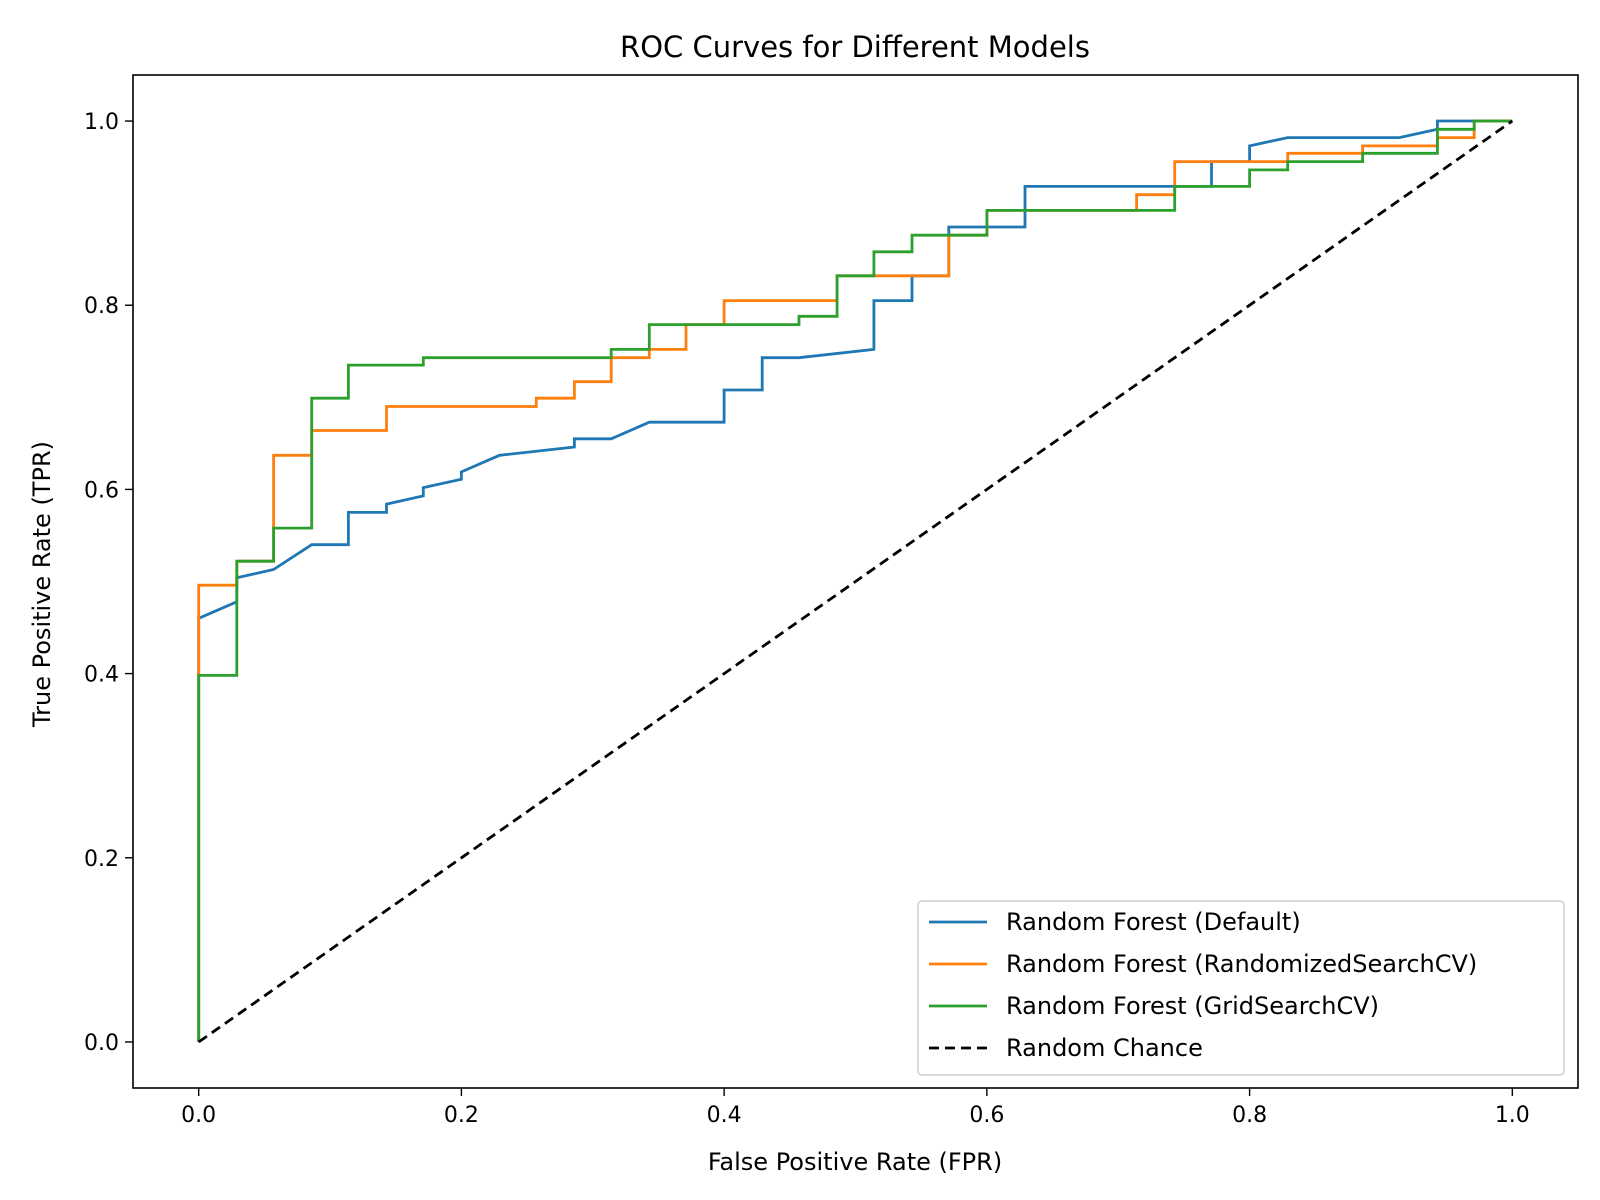  I want to click on x-tick-label: 0.4, so click(724, 1115).